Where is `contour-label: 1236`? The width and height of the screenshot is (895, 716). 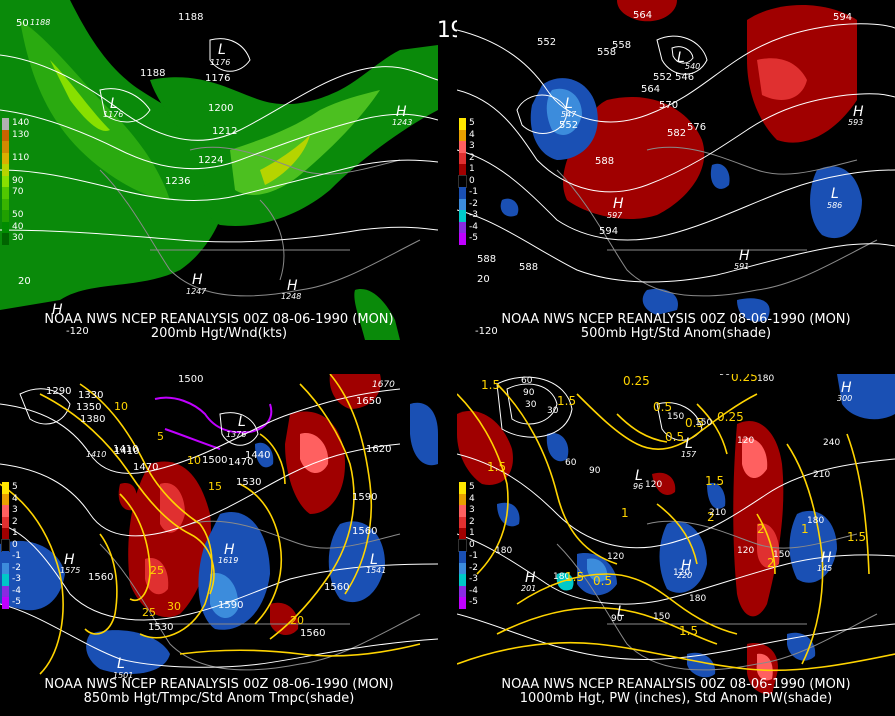
contour-label: 1236 is located at coordinates (178, 181).